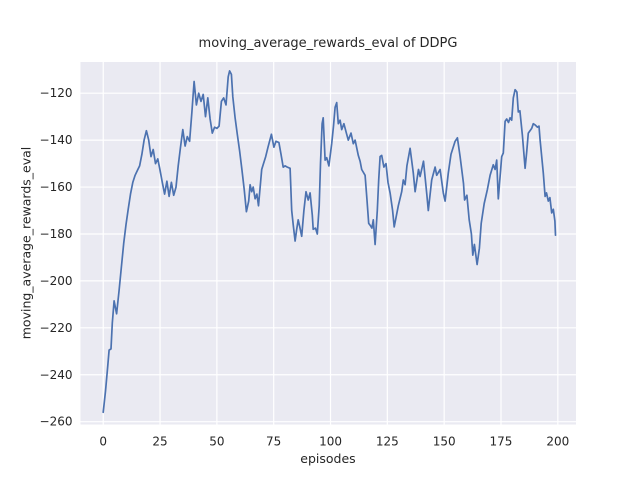 Image resolution: width=640 pixels, height=480 pixels. I want to click on x-tick-label: 175, so click(501, 442).